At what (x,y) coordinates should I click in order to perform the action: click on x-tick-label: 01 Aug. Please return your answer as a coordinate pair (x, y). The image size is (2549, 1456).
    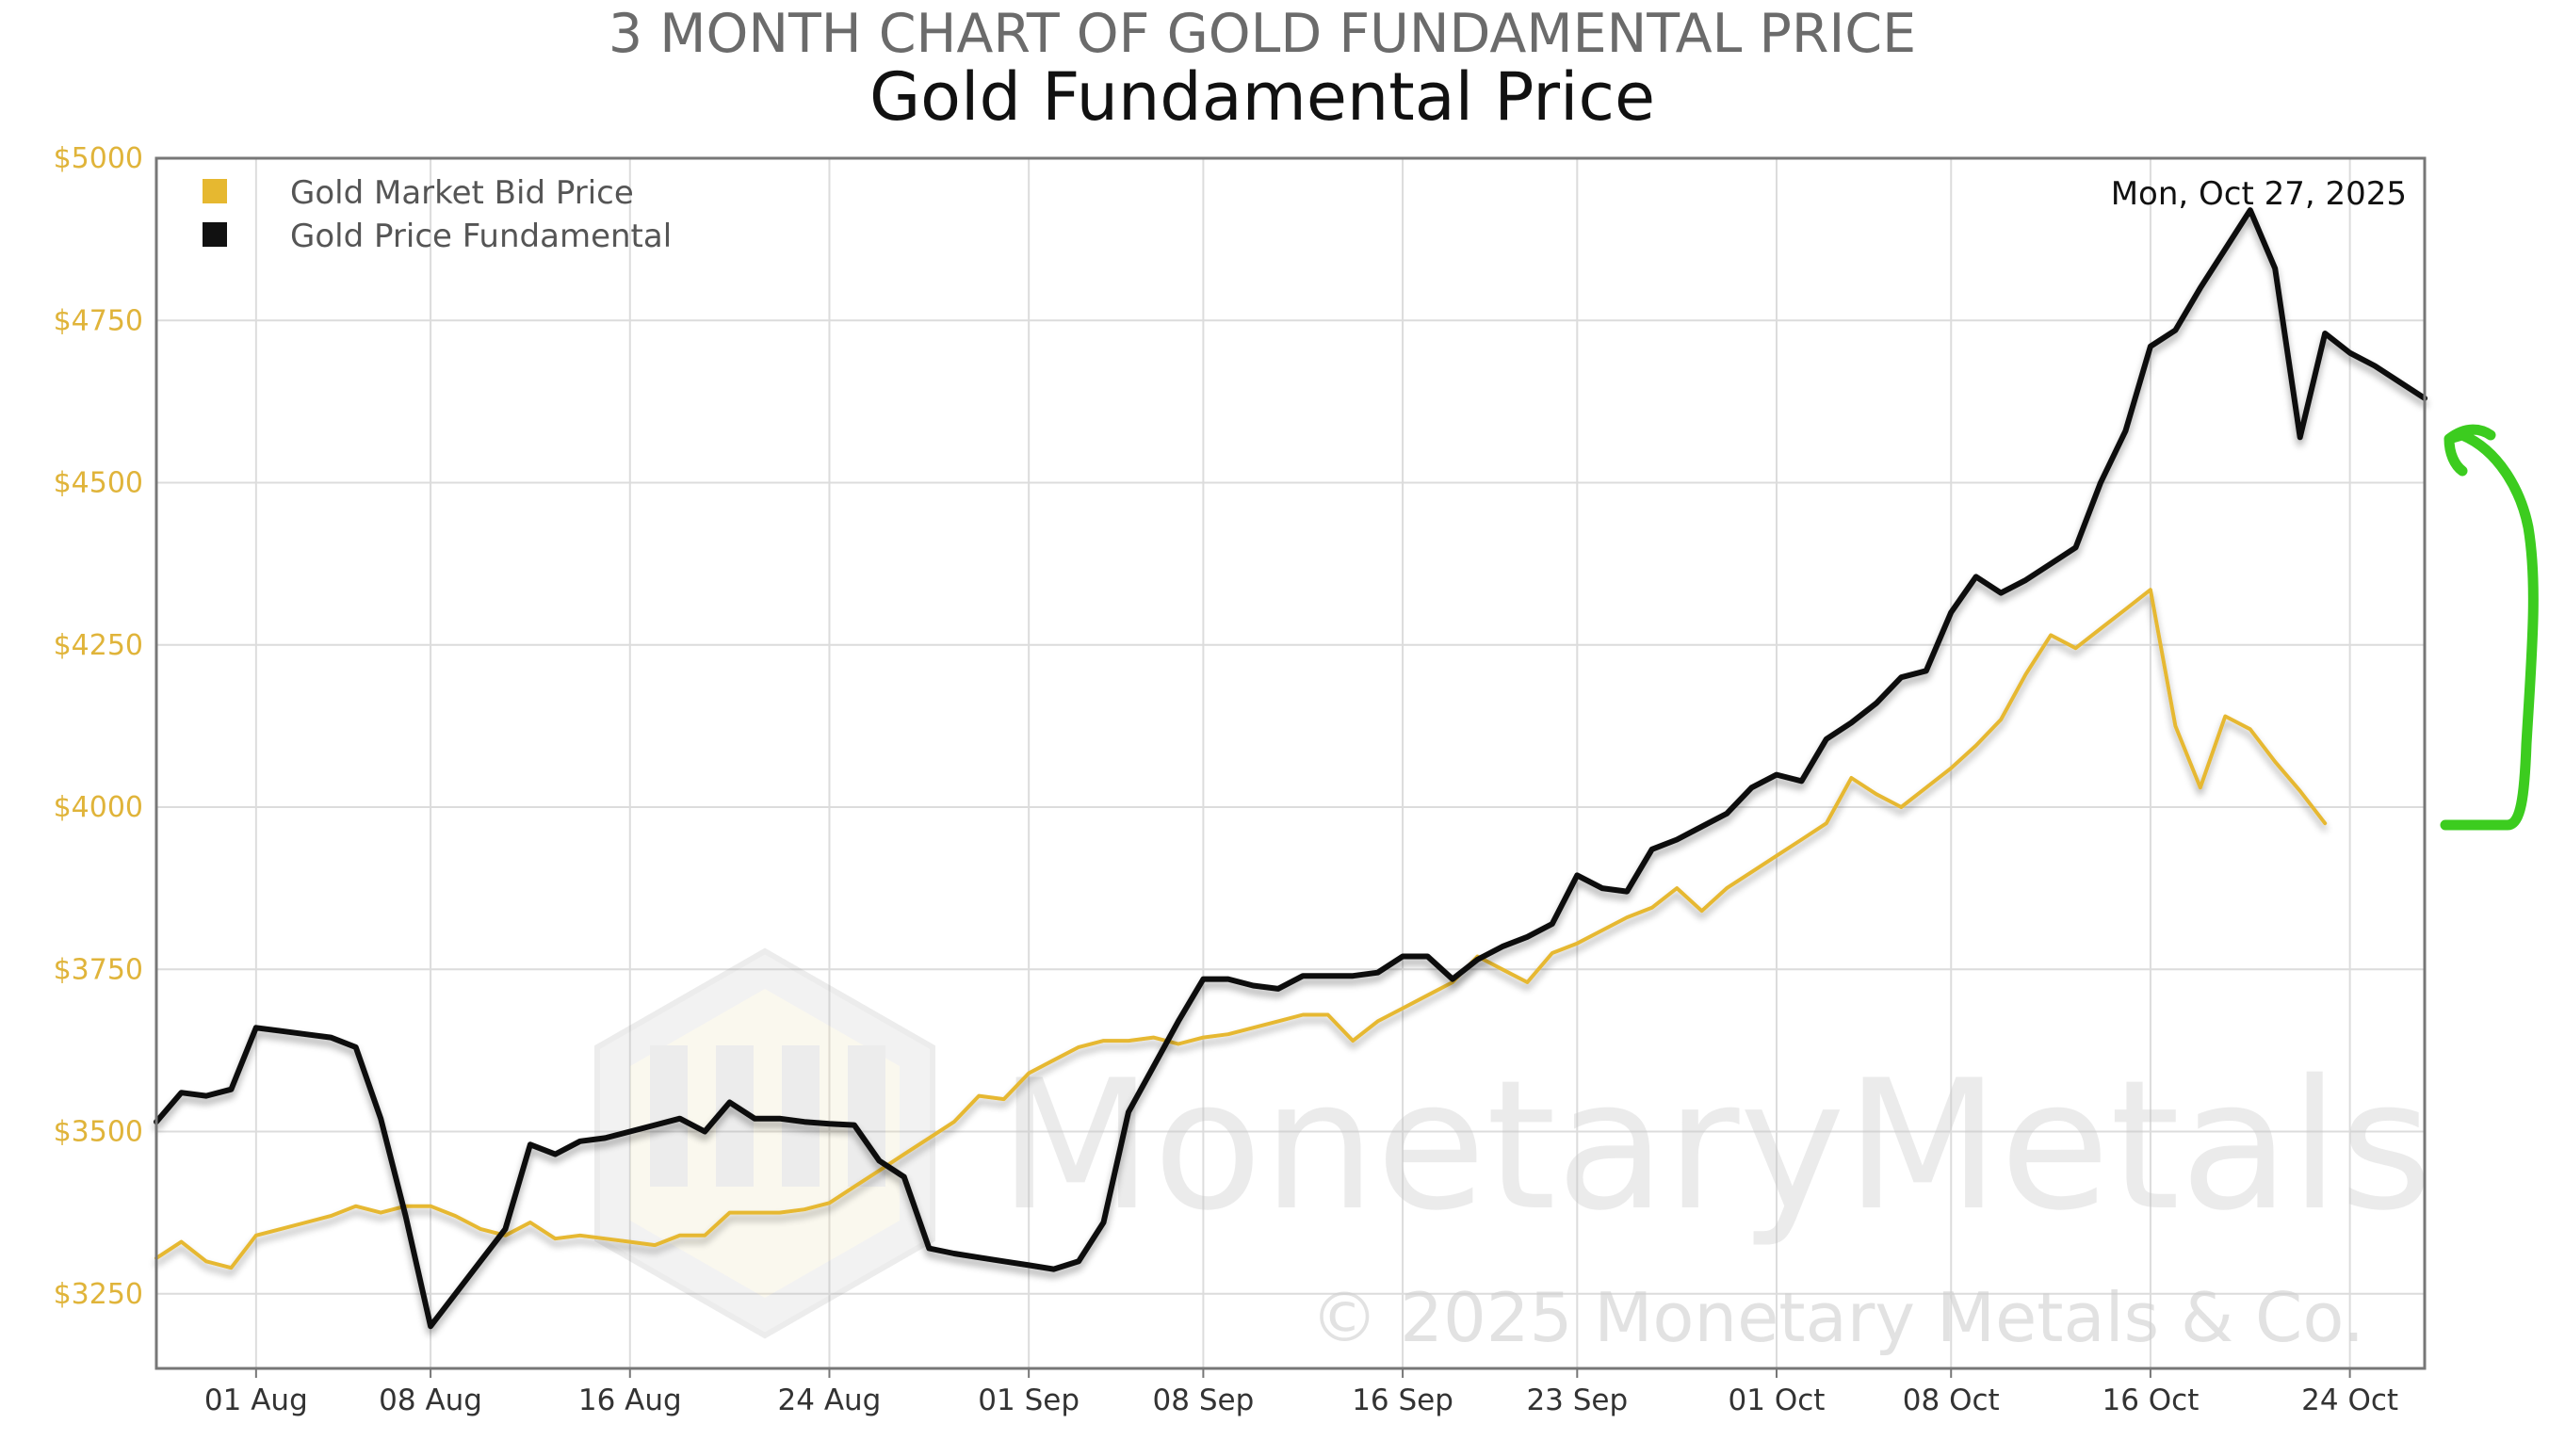
    Looking at the image, I should click on (256, 1400).